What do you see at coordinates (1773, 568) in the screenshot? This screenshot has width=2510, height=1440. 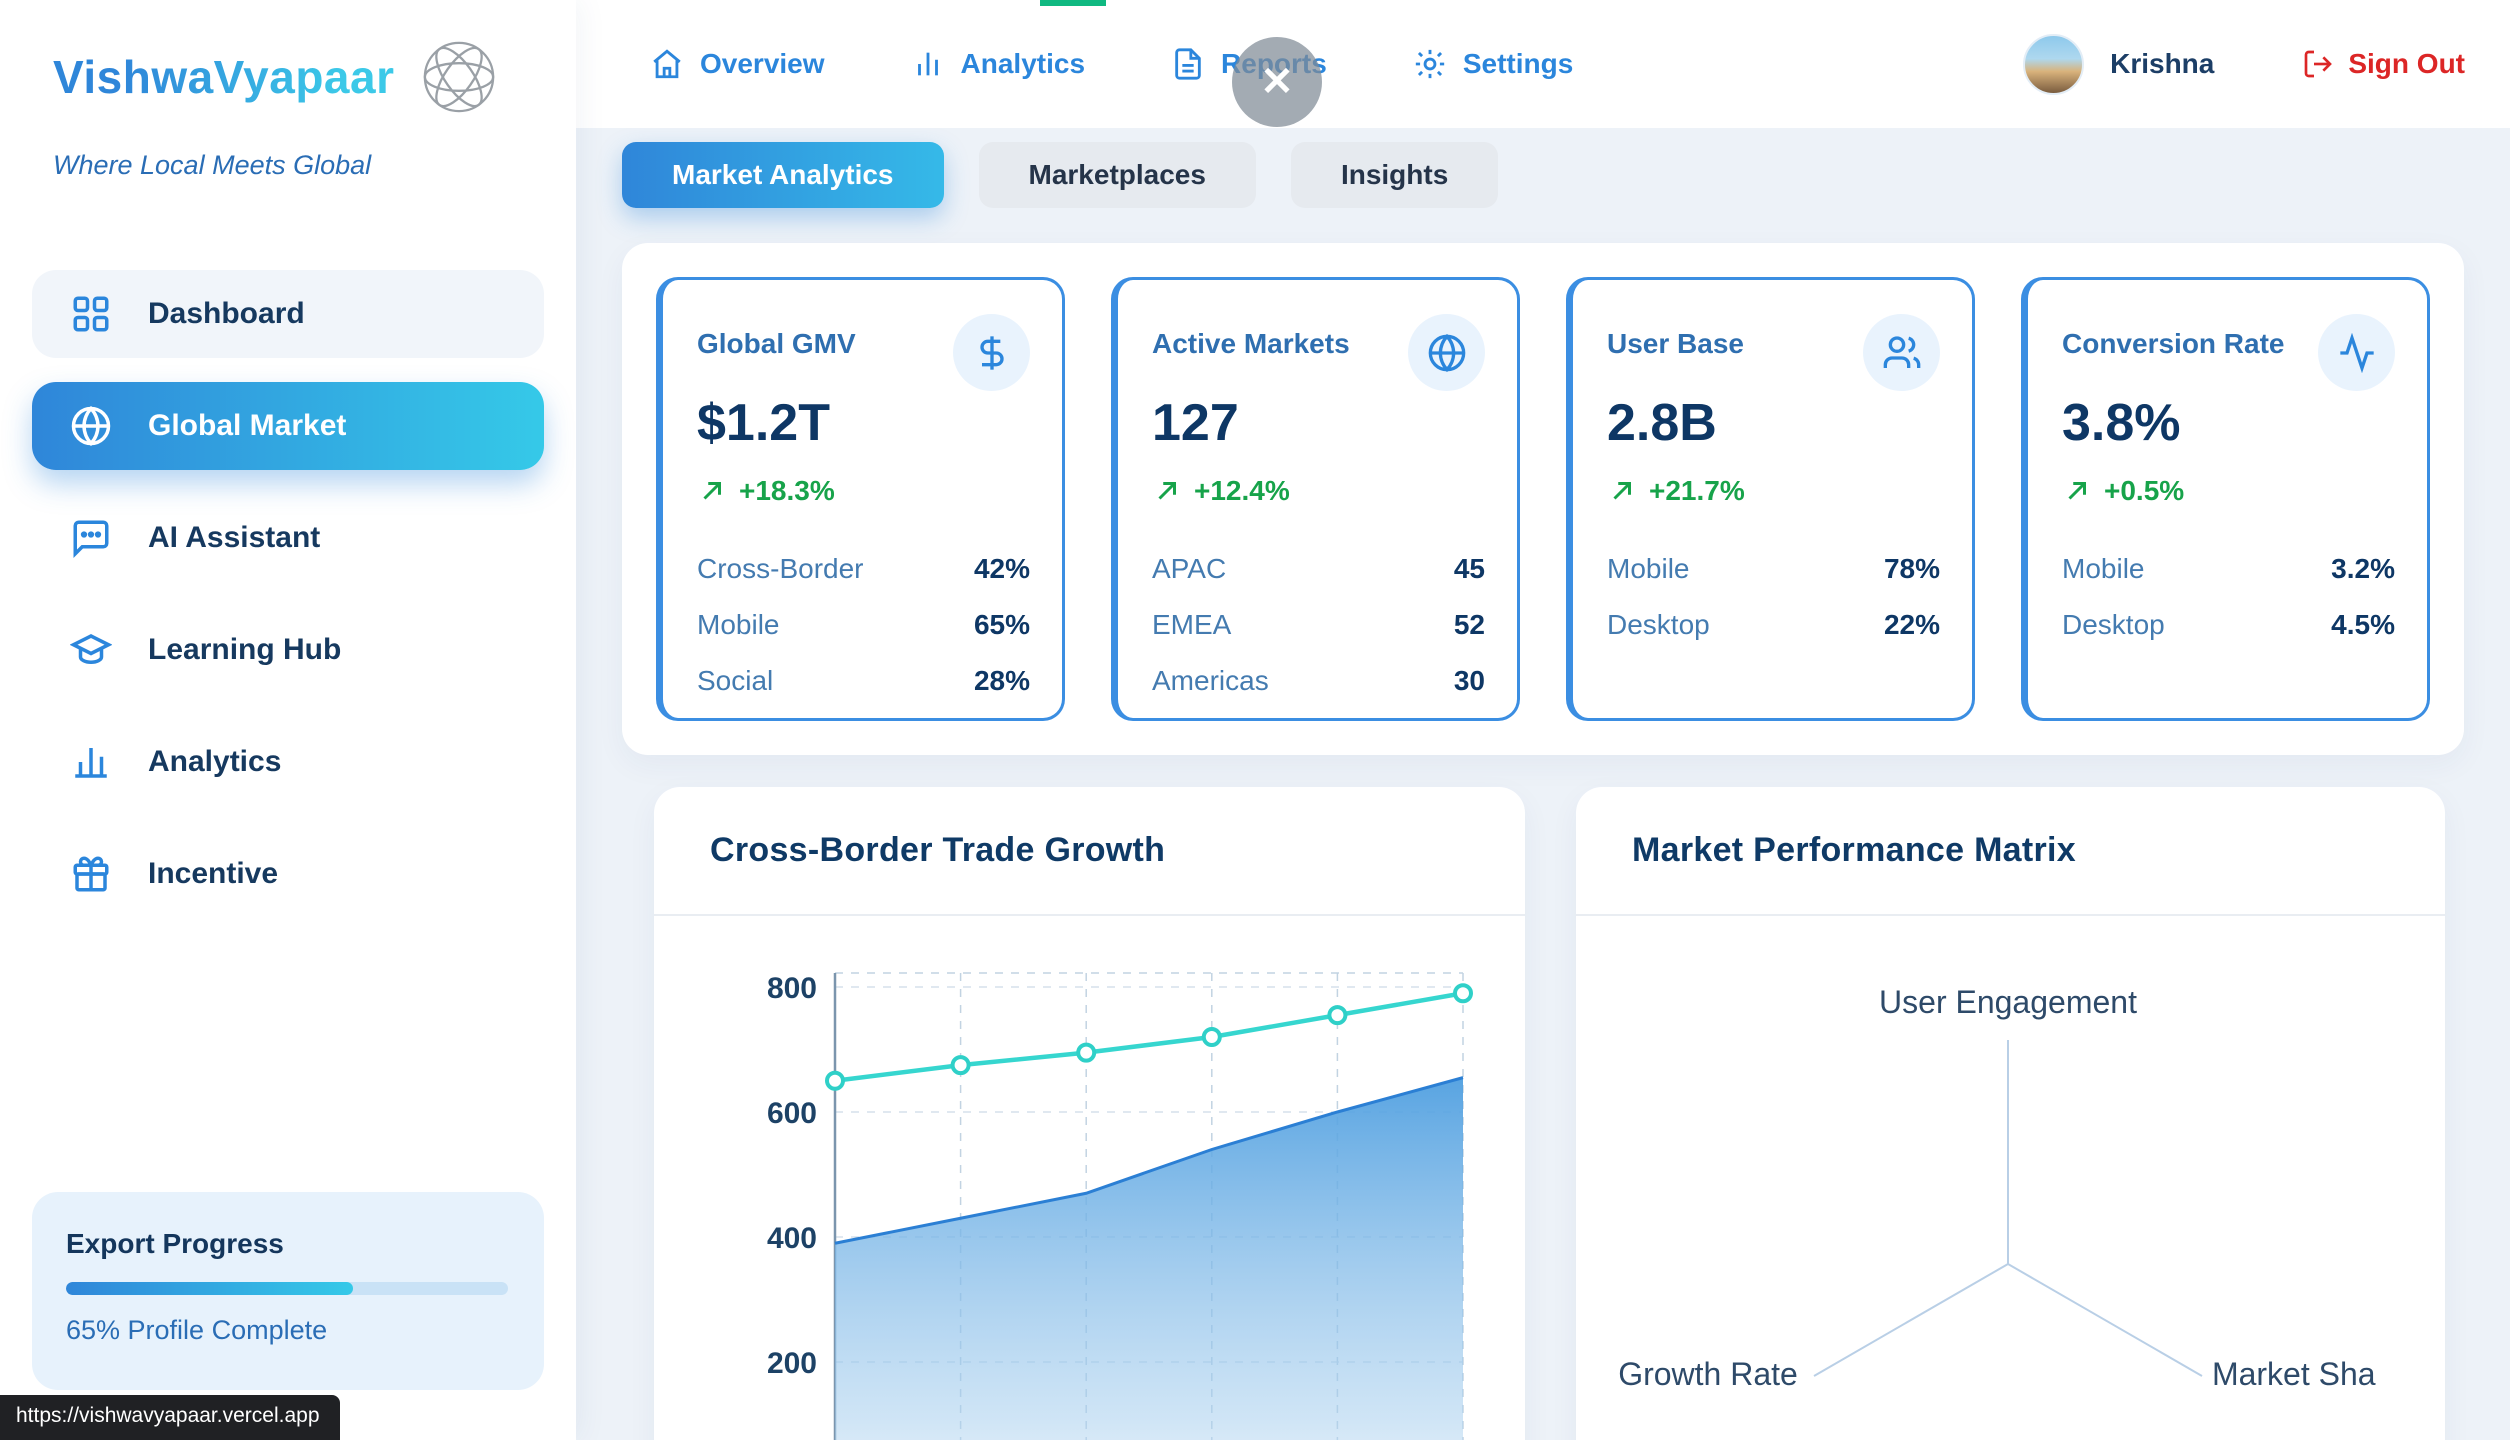 I see `stat-row: Mobile 78%` at bounding box center [1773, 568].